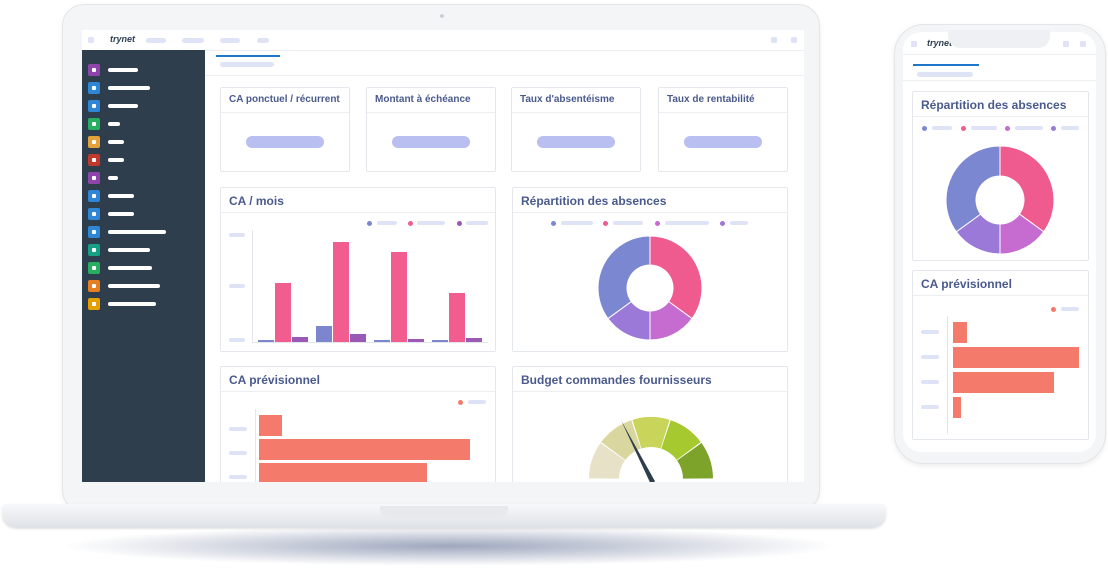 Image resolution: width=1108 pixels, height=587 pixels. I want to click on laptop-camera, so click(442, 16).